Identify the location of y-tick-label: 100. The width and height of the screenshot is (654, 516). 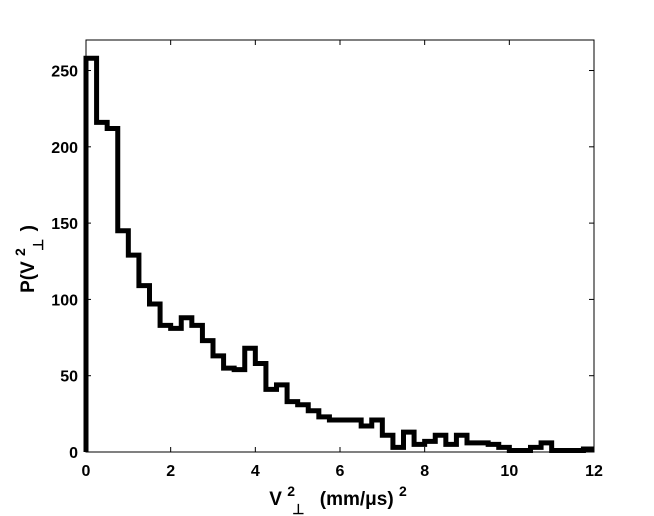
(64, 300).